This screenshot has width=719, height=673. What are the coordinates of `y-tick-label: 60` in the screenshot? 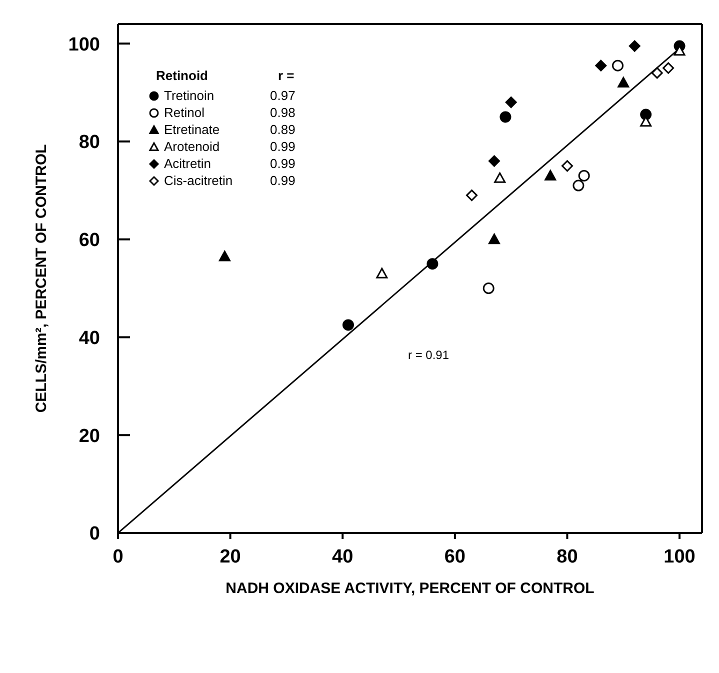 It's located at (89, 241).